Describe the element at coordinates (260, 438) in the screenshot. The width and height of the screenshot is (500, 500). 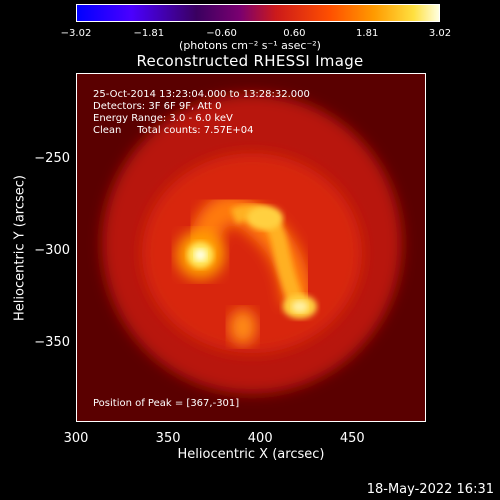
I see `x-tick-label: 400` at that location.